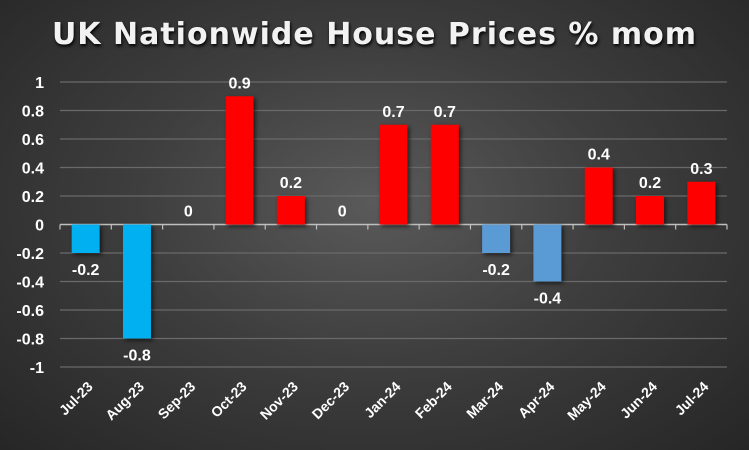 This screenshot has height=450, width=749. What do you see at coordinates (279, 400) in the screenshot?
I see `x-tick-label: Nov-23` at bounding box center [279, 400].